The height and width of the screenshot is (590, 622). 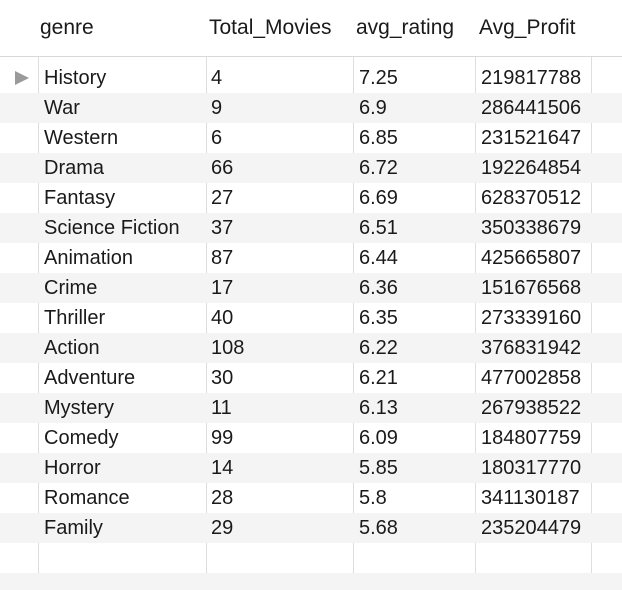 I want to click on column-header-total-movies: Total_Movies, so click(x=270, y=27).